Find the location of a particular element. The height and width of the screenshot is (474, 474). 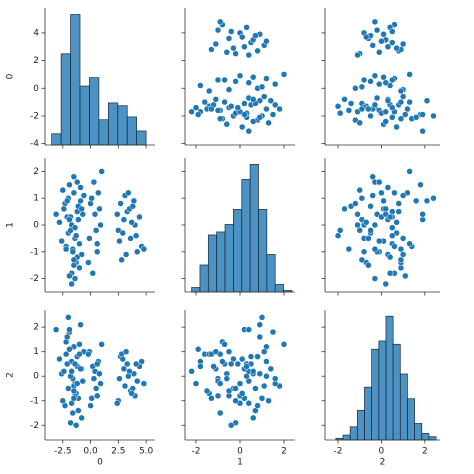

panel: -2 0 2 is located at coordinates (238, 383).